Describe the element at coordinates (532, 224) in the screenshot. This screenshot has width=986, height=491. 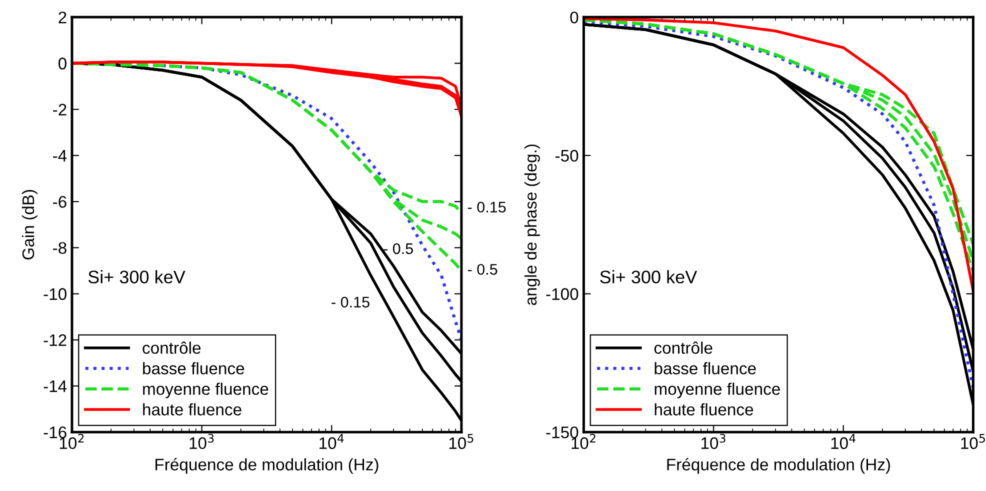
I see `y-axis-title: angle de phase (deg.)` at that location.